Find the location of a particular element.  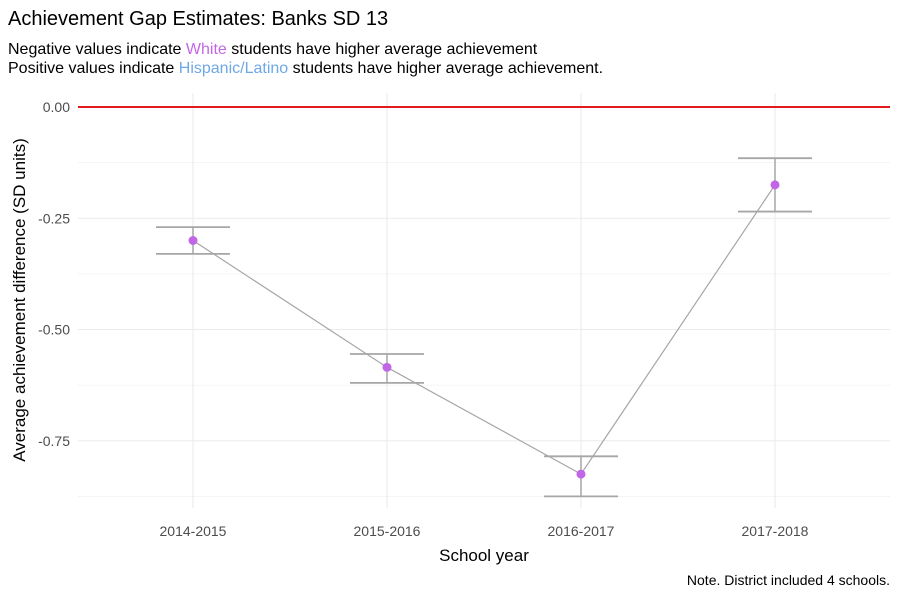

subtitle-1-prefix: Negative values indicate is located at coordinates (97, 49).